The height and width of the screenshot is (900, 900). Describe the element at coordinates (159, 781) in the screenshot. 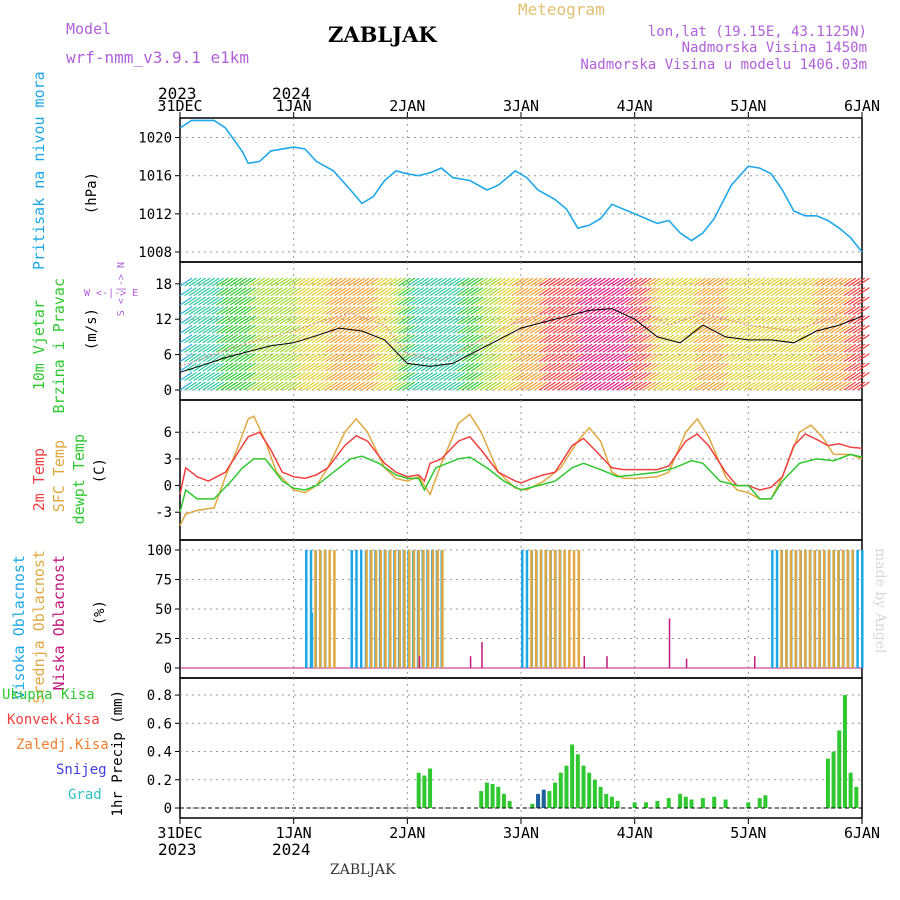

I see `precip-ytick-label: 0.2` at that location.